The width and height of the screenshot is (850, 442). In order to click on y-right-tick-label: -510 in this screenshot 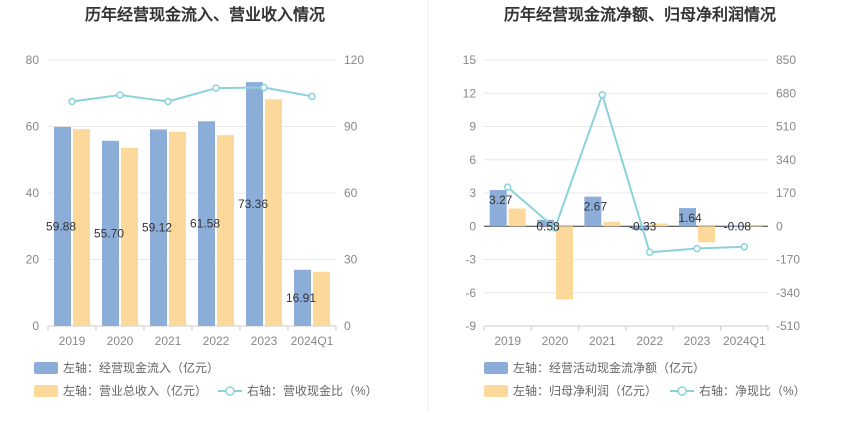, I will do `click(788, 326)`.